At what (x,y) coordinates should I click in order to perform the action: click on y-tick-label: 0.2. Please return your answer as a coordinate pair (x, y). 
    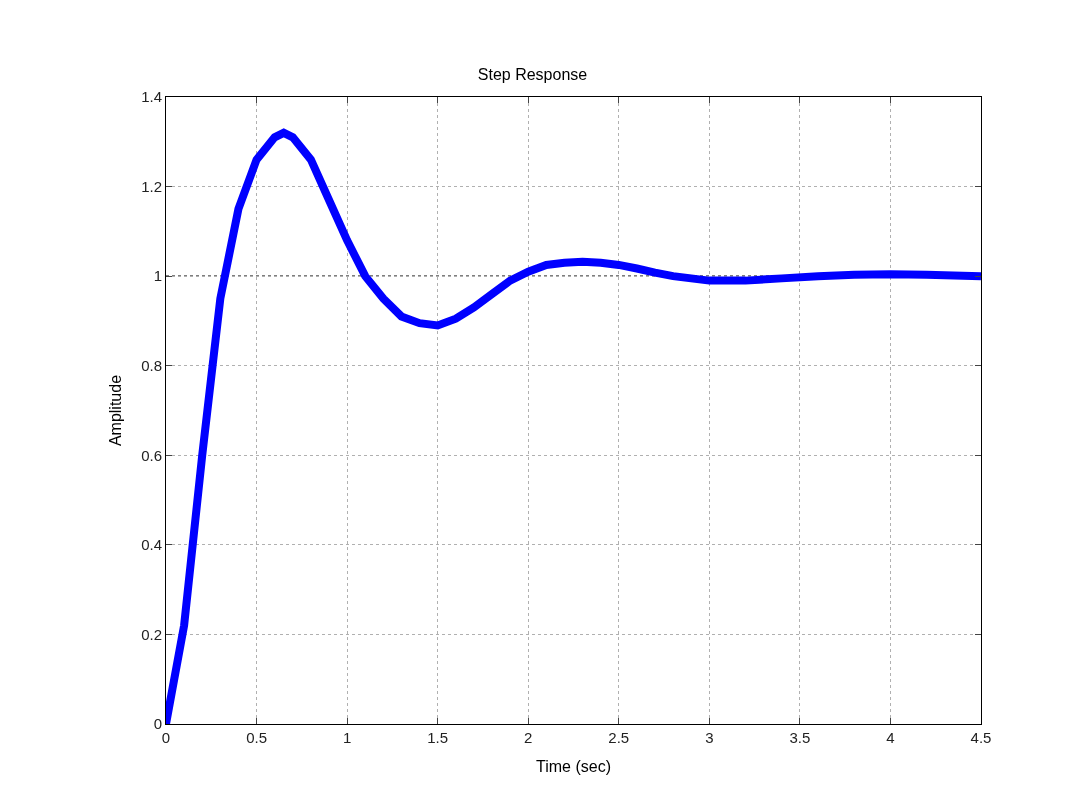
    Looking at the image, I should click on (151, 634).